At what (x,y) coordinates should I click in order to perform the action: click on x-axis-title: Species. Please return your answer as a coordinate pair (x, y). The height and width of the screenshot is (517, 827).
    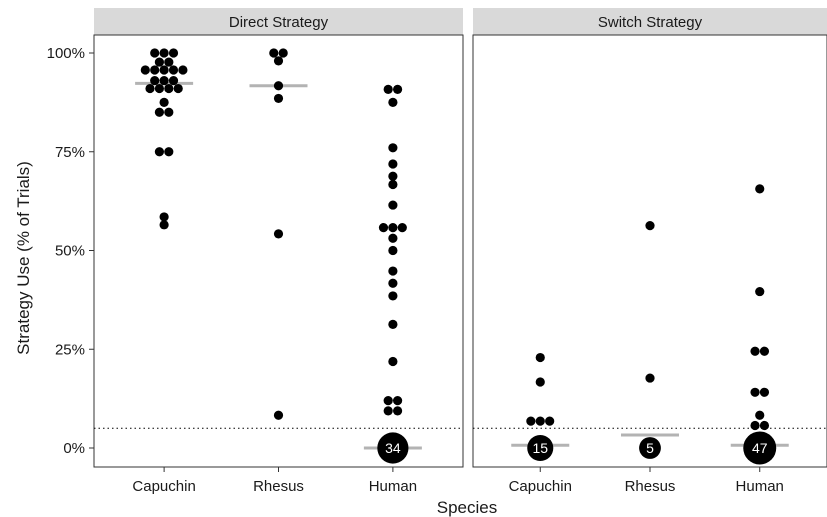
    Looking at the image, I should click on (467, 507).